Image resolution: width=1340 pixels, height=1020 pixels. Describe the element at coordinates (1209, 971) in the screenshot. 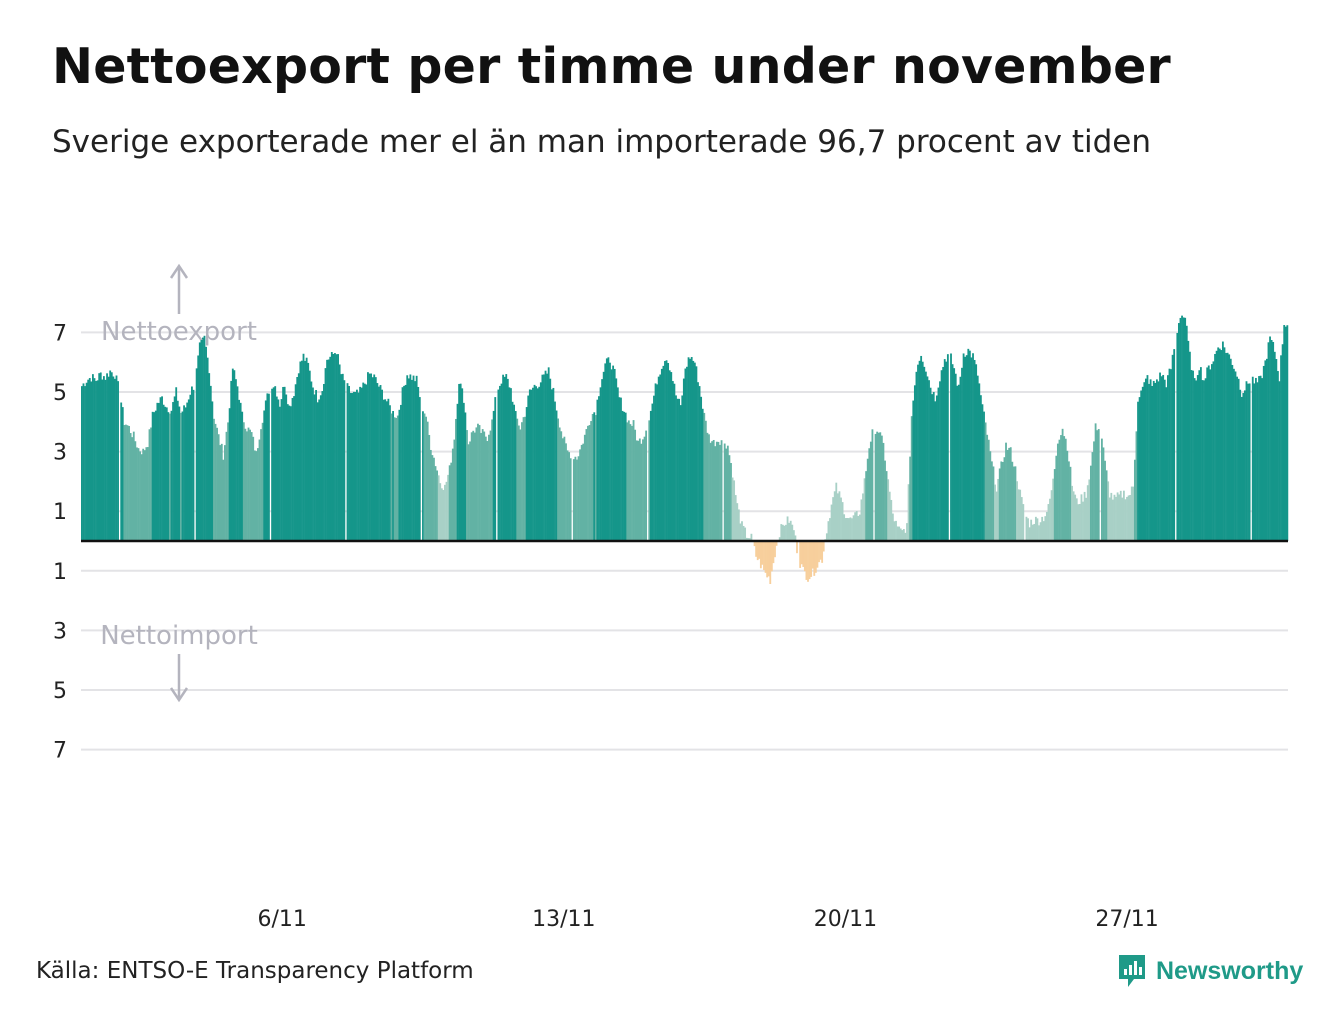

I see `brand-logo: Newsworthy` at that location.